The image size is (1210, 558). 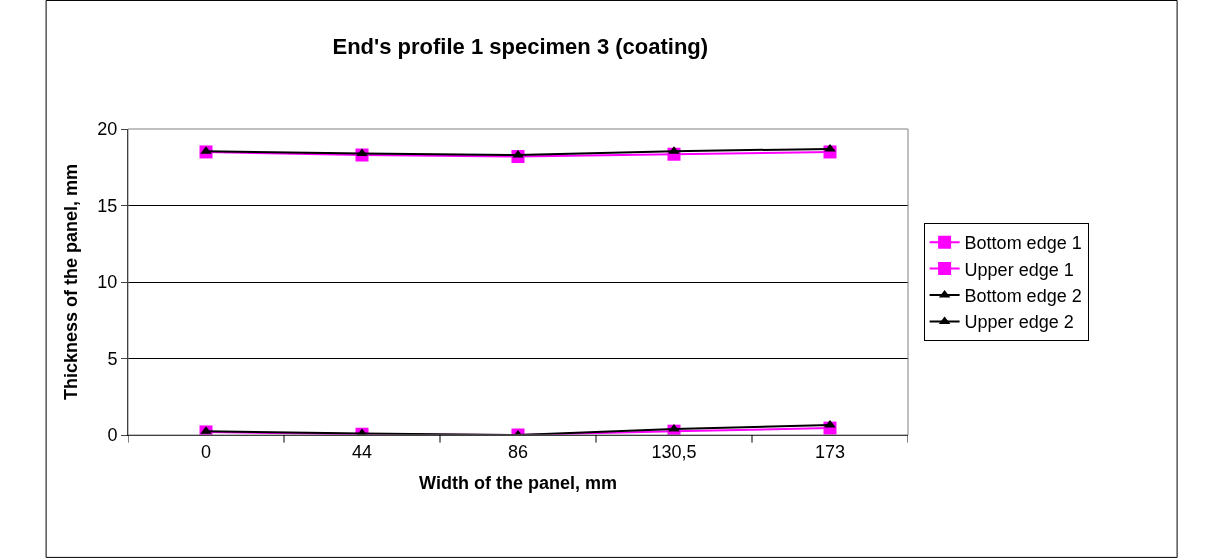 I want to click on x-tick-label: 130,5, so click(x=674, y=451).